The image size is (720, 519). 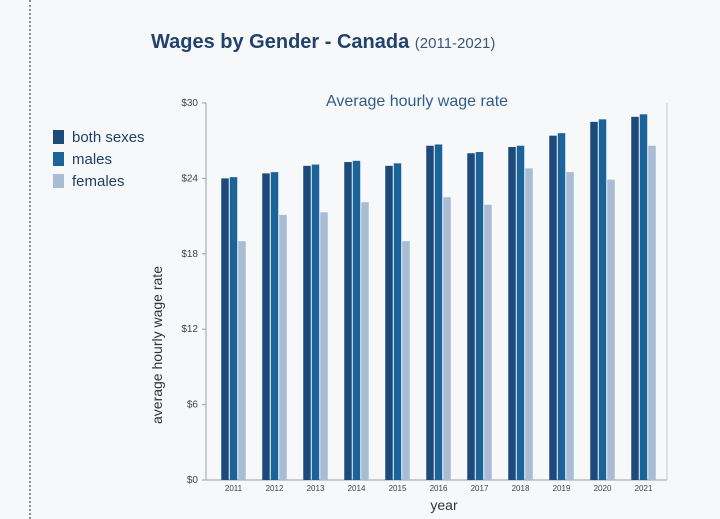 I want to click on legend: both sexes males females, so click(x=99, y=159).